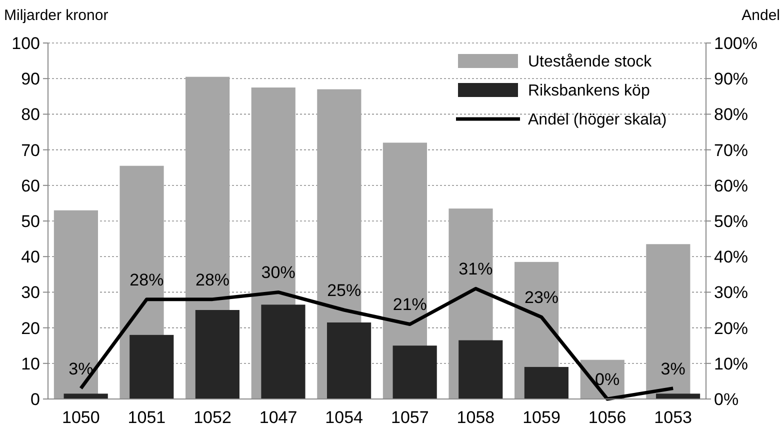 The height and width of the screenshot is (435, 784). Describe the element at coordinates (30, 150) in the screenshot. I see `y-tick-label: 70` at that location.